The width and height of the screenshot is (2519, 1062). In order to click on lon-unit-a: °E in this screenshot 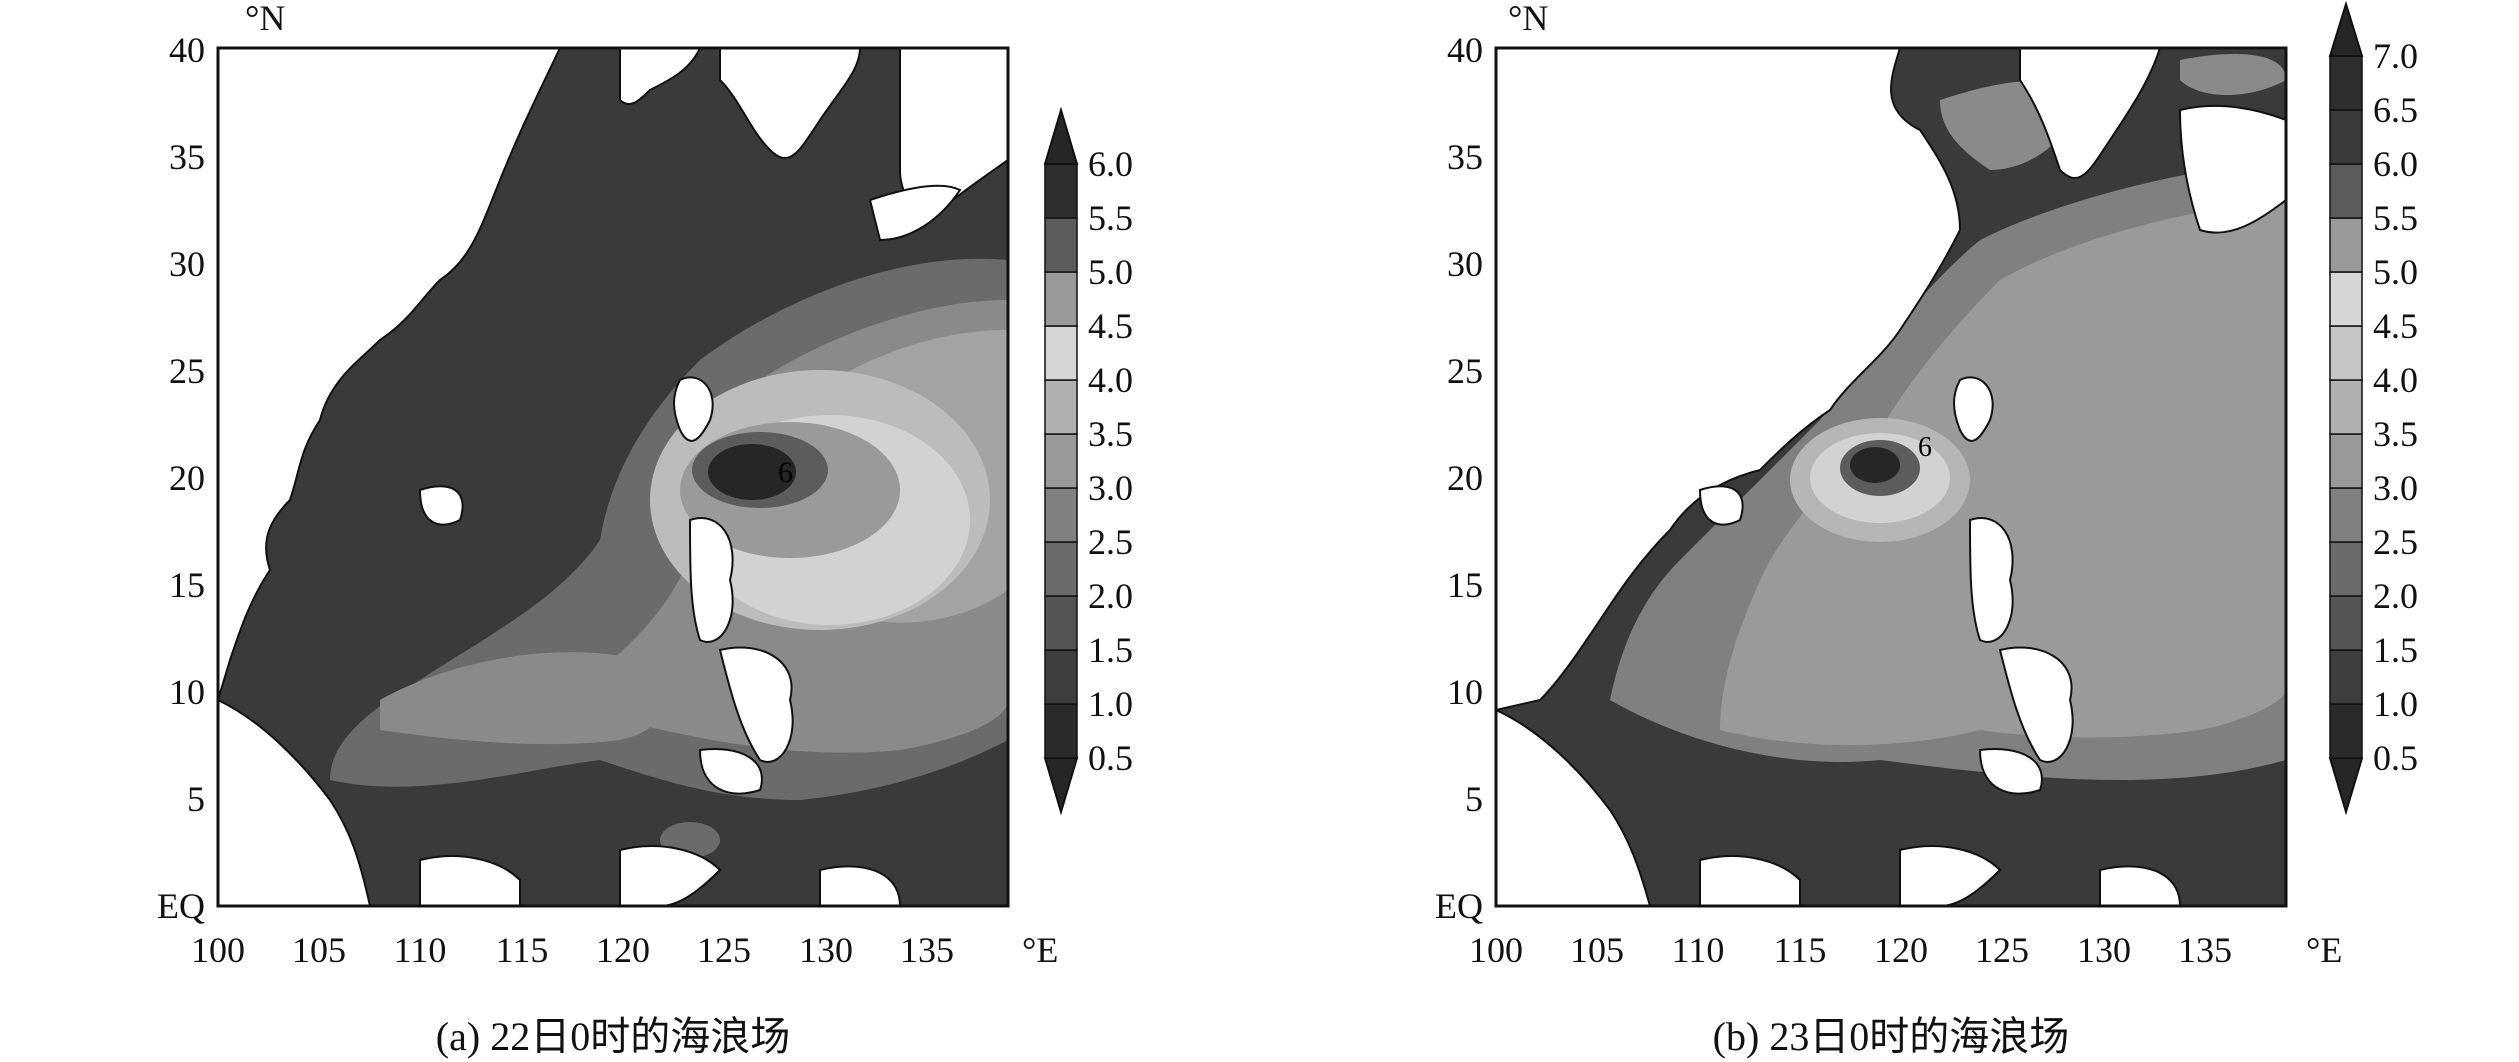, I will do `click(1040, 950)`.